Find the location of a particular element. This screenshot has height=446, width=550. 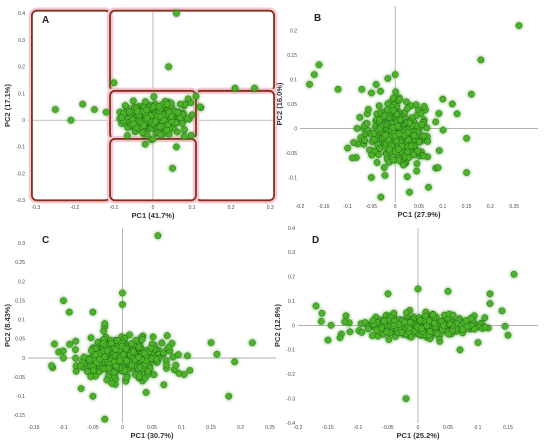

y-tick-label: -0.15 is located at coordinates (20, 416).